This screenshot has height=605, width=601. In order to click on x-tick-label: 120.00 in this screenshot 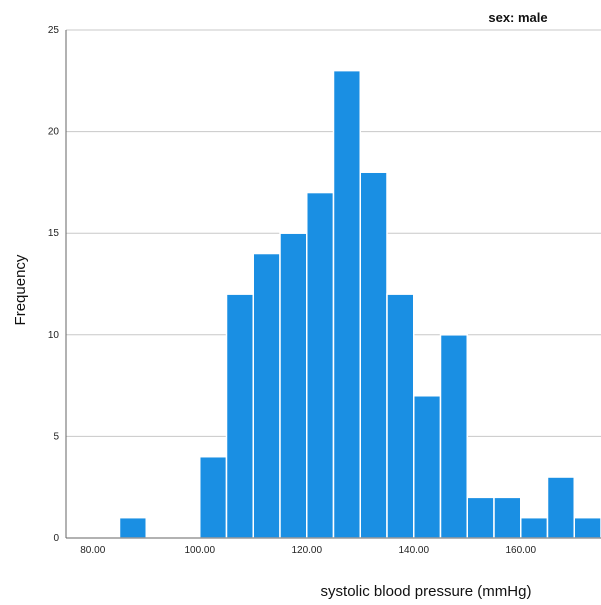, I will do `click(306, 550)`.